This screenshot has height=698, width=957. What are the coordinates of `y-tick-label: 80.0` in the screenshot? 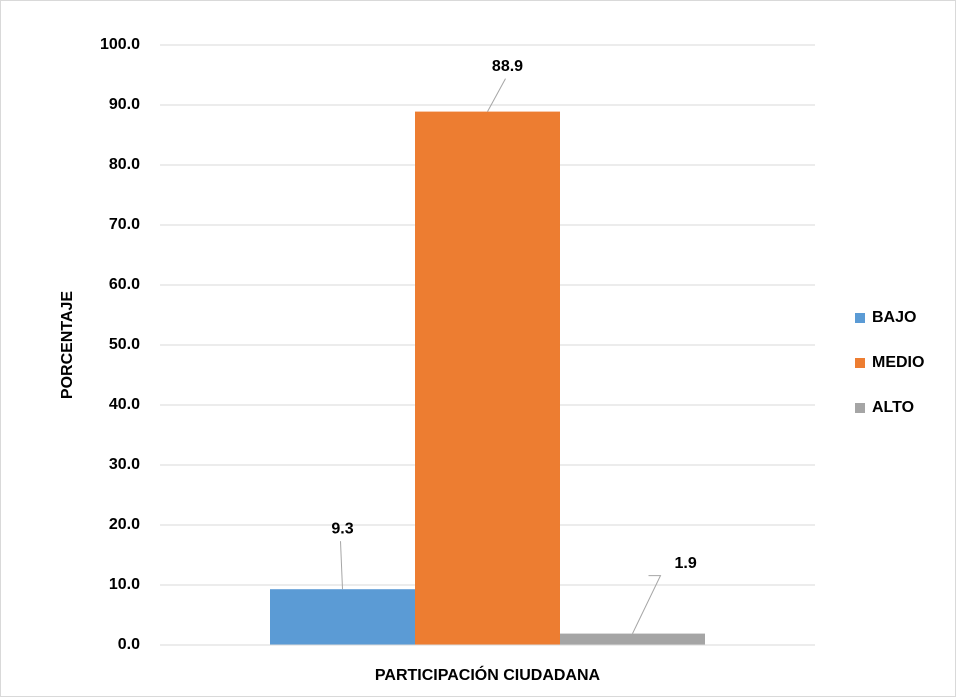 It's located at (124, 164).